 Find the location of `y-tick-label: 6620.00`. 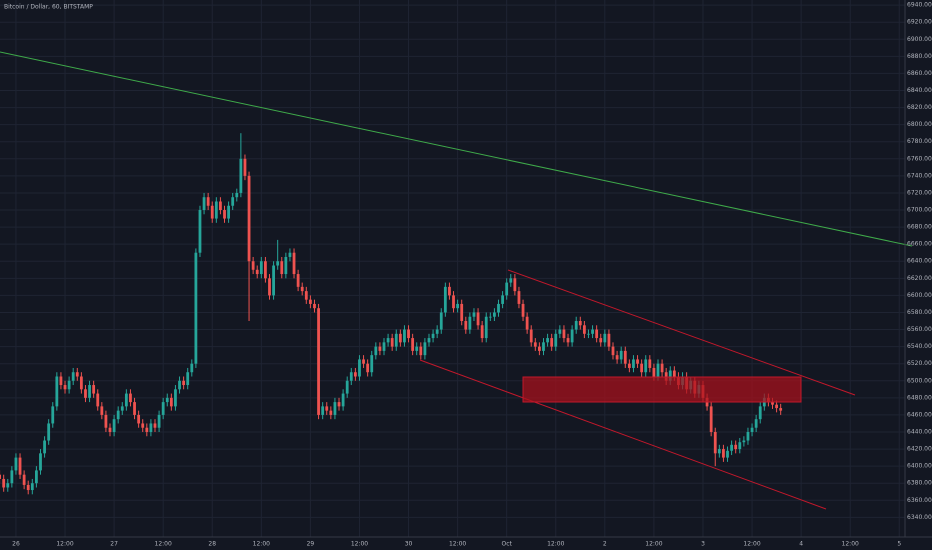

y-tick-label: 6620.00 is located at coordinates (919, 278).